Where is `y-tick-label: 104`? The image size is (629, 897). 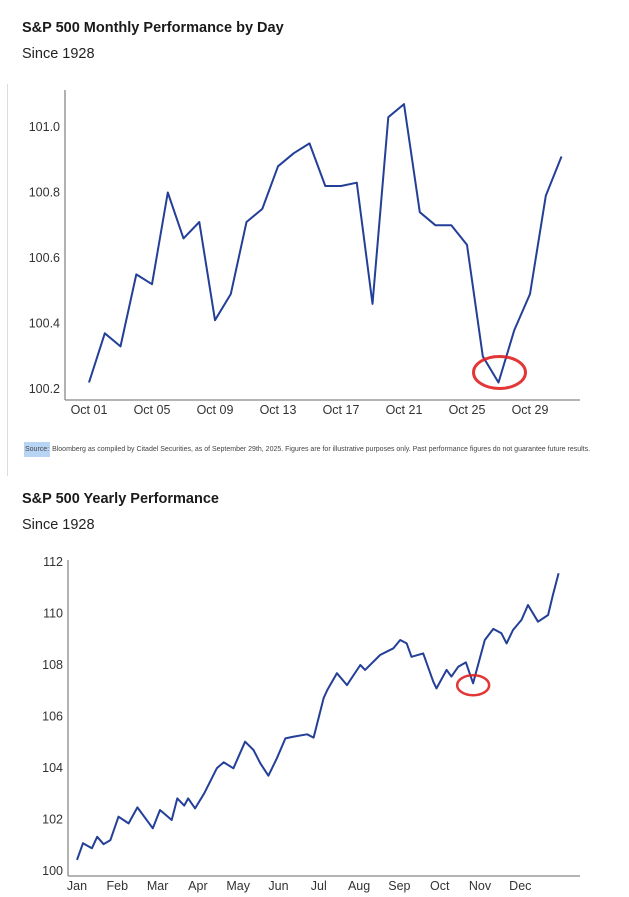 y-tick-label: 104 is located at coordinates (52, 768).